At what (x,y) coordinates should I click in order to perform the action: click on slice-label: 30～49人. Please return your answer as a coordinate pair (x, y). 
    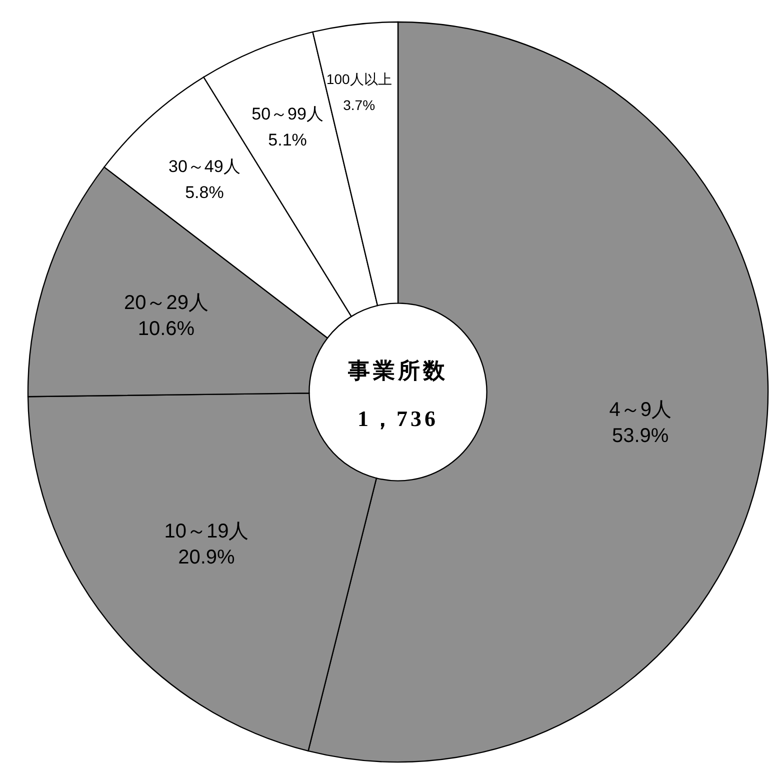
    Looking at the image, I should click on (204, 166).